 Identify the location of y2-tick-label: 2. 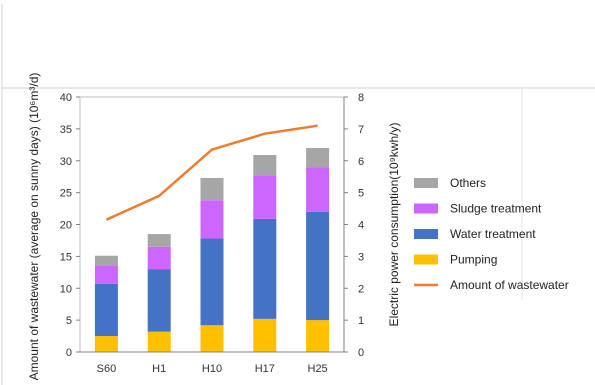
(361, 289).